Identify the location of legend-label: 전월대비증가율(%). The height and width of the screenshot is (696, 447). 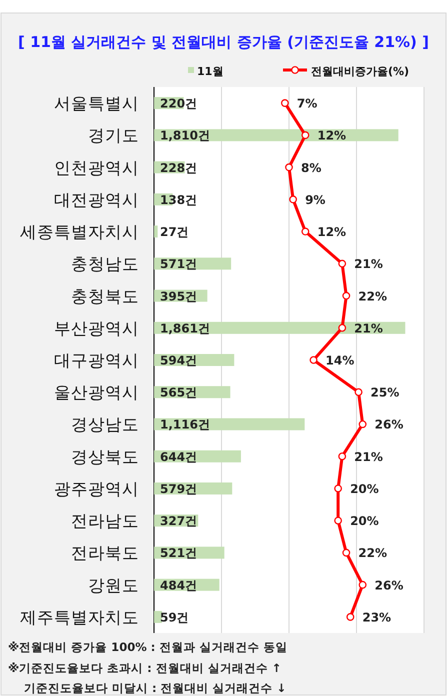
(360, 71).